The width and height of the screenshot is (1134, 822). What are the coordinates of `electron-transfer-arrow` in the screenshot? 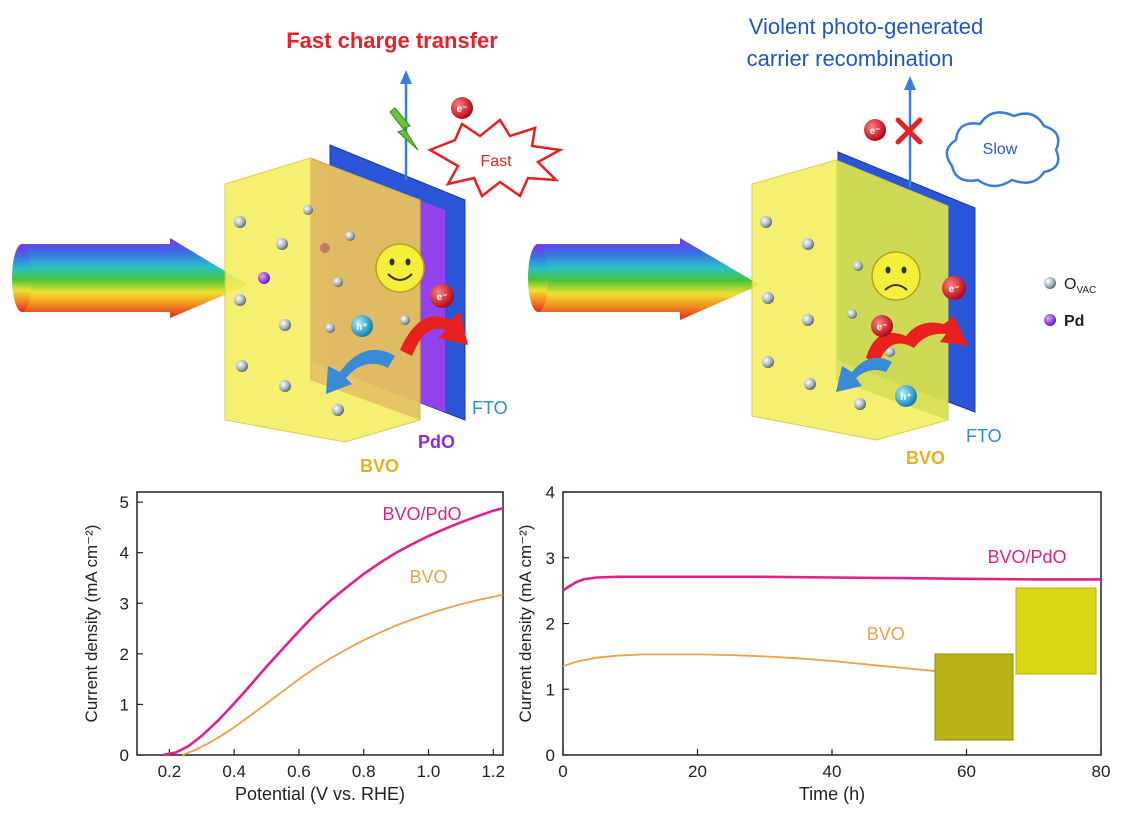 It's located at (434, 334).